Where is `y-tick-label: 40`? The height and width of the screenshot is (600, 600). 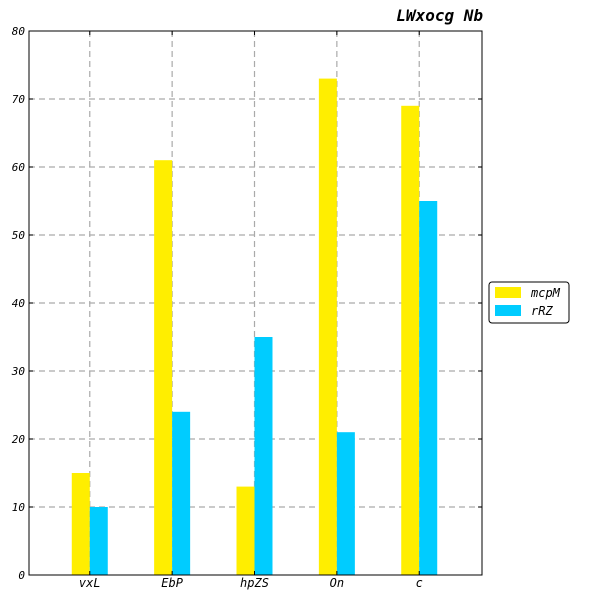 y-tick-label: 40 is located at coordinates (19, 303).